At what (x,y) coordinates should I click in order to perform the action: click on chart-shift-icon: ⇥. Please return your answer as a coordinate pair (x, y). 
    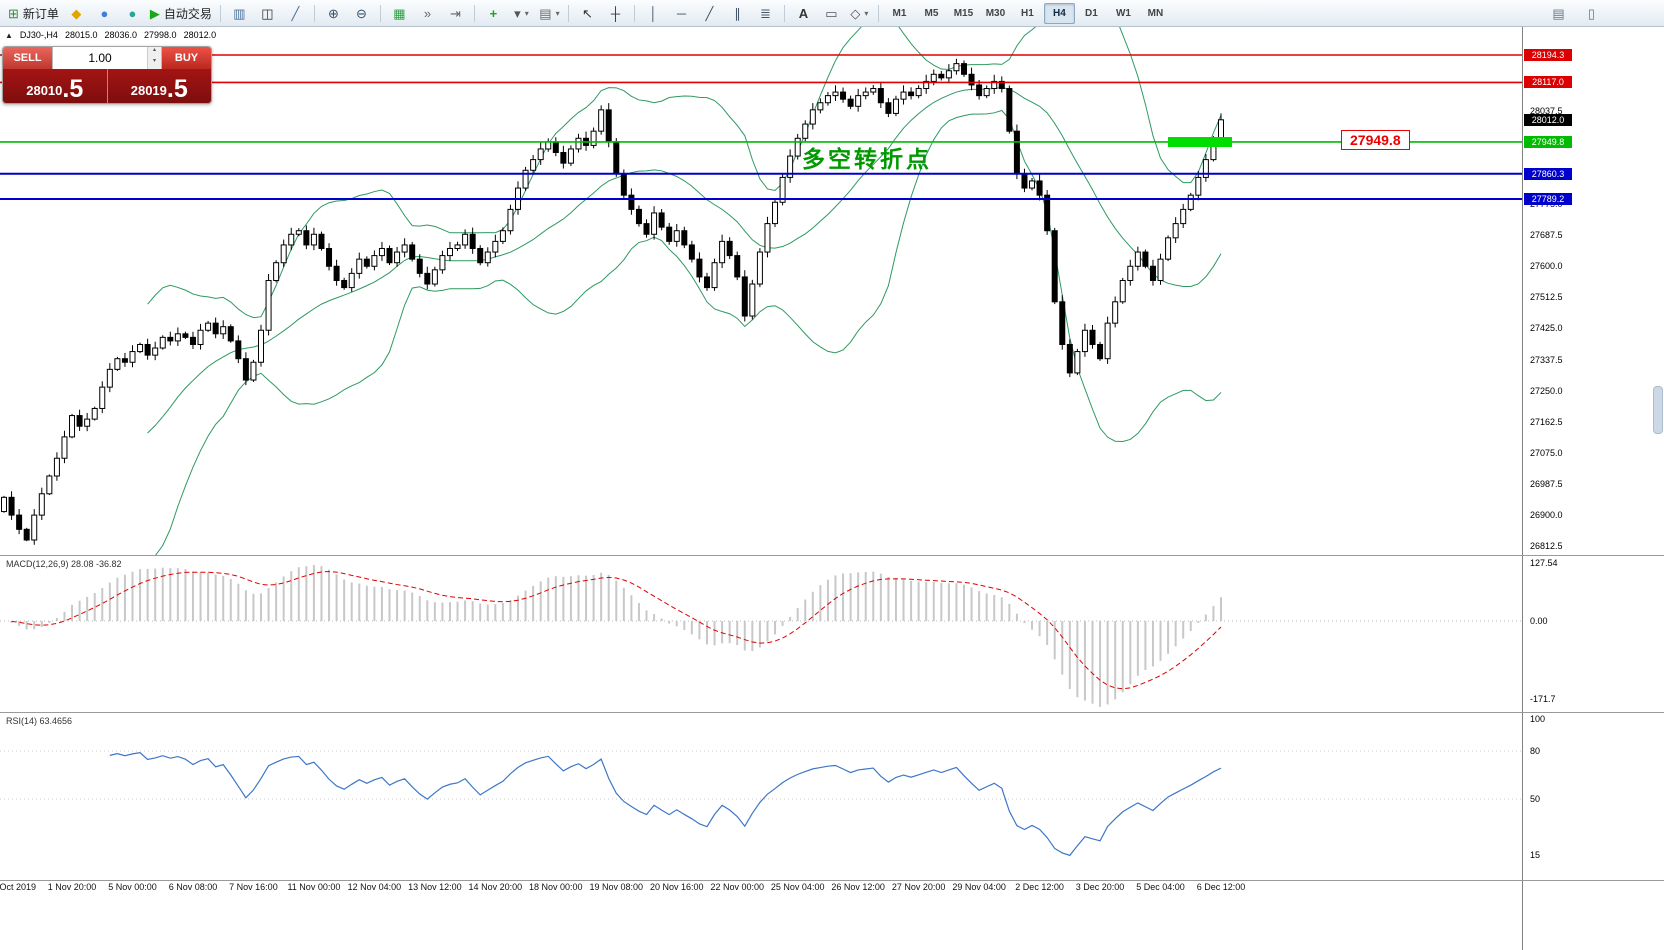
    Looking at the image, I should click on (455, 13).